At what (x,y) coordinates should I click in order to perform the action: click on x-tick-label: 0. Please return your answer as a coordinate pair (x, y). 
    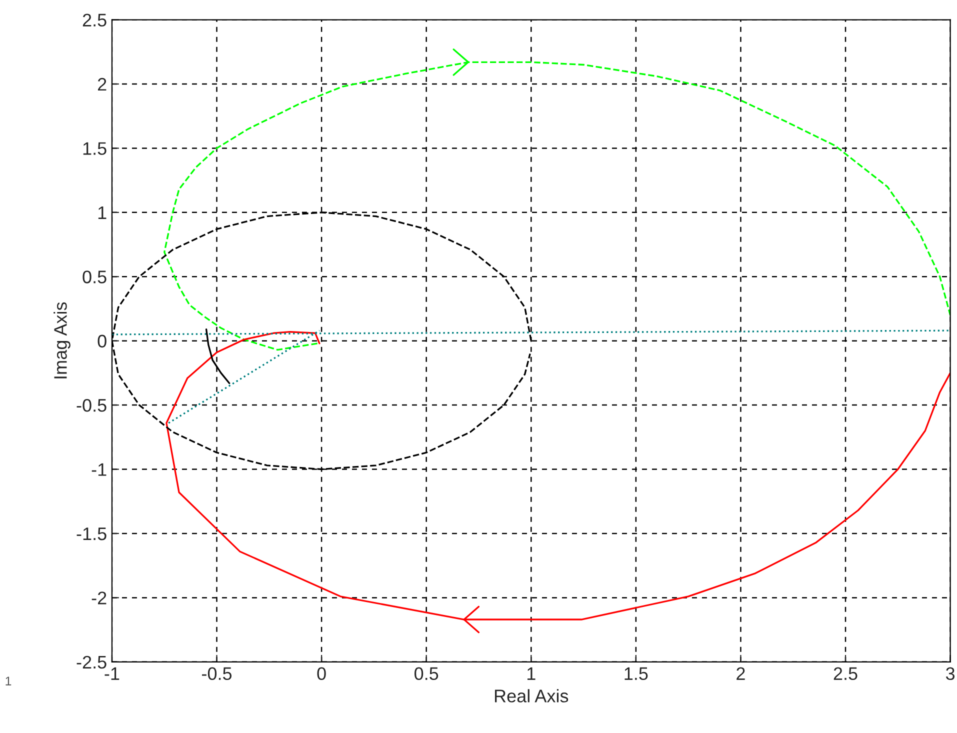
    Looking at the image, I should click on (321, 673).